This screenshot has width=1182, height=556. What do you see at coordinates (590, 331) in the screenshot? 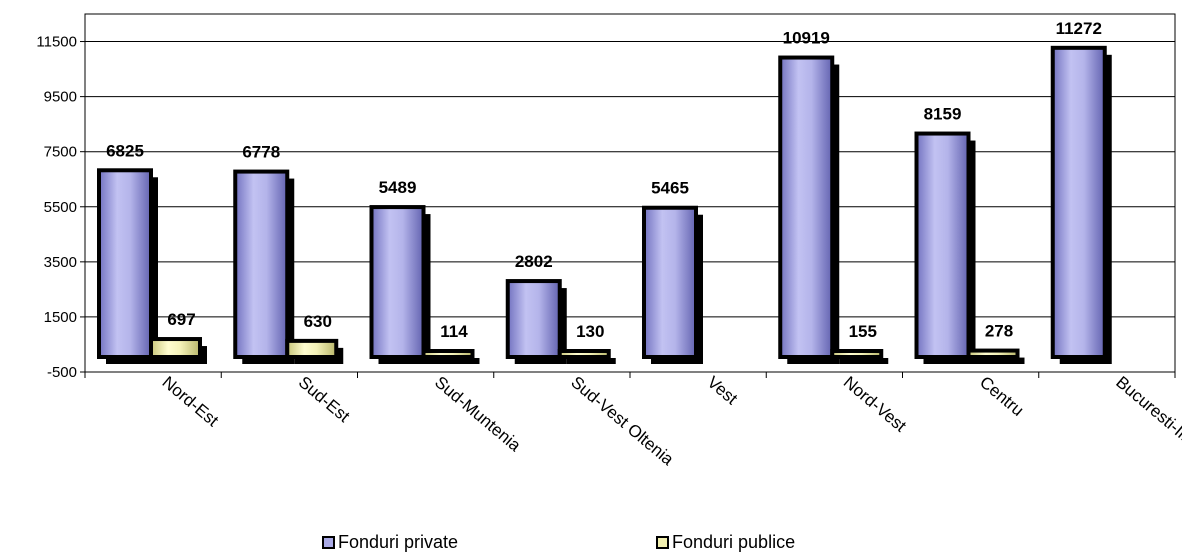
I see `data-label-public: 130` at bounding box center [590, 331].